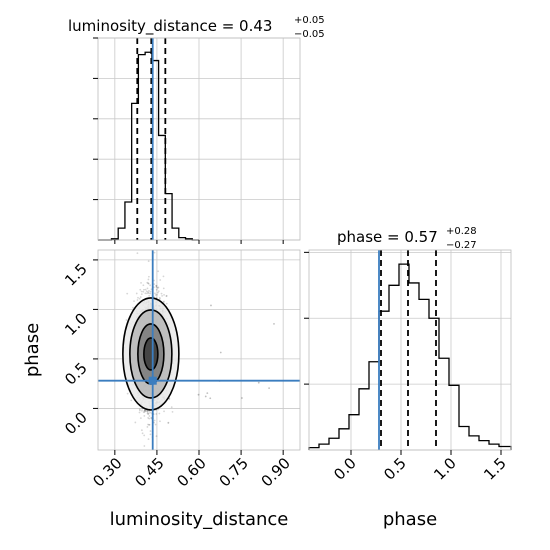 The width and height of the screenshot is (550, 550). Describe the element at coordinates (445, 469) in the screenshot. I see `phase-x-tick-label: 1.0` at that location.